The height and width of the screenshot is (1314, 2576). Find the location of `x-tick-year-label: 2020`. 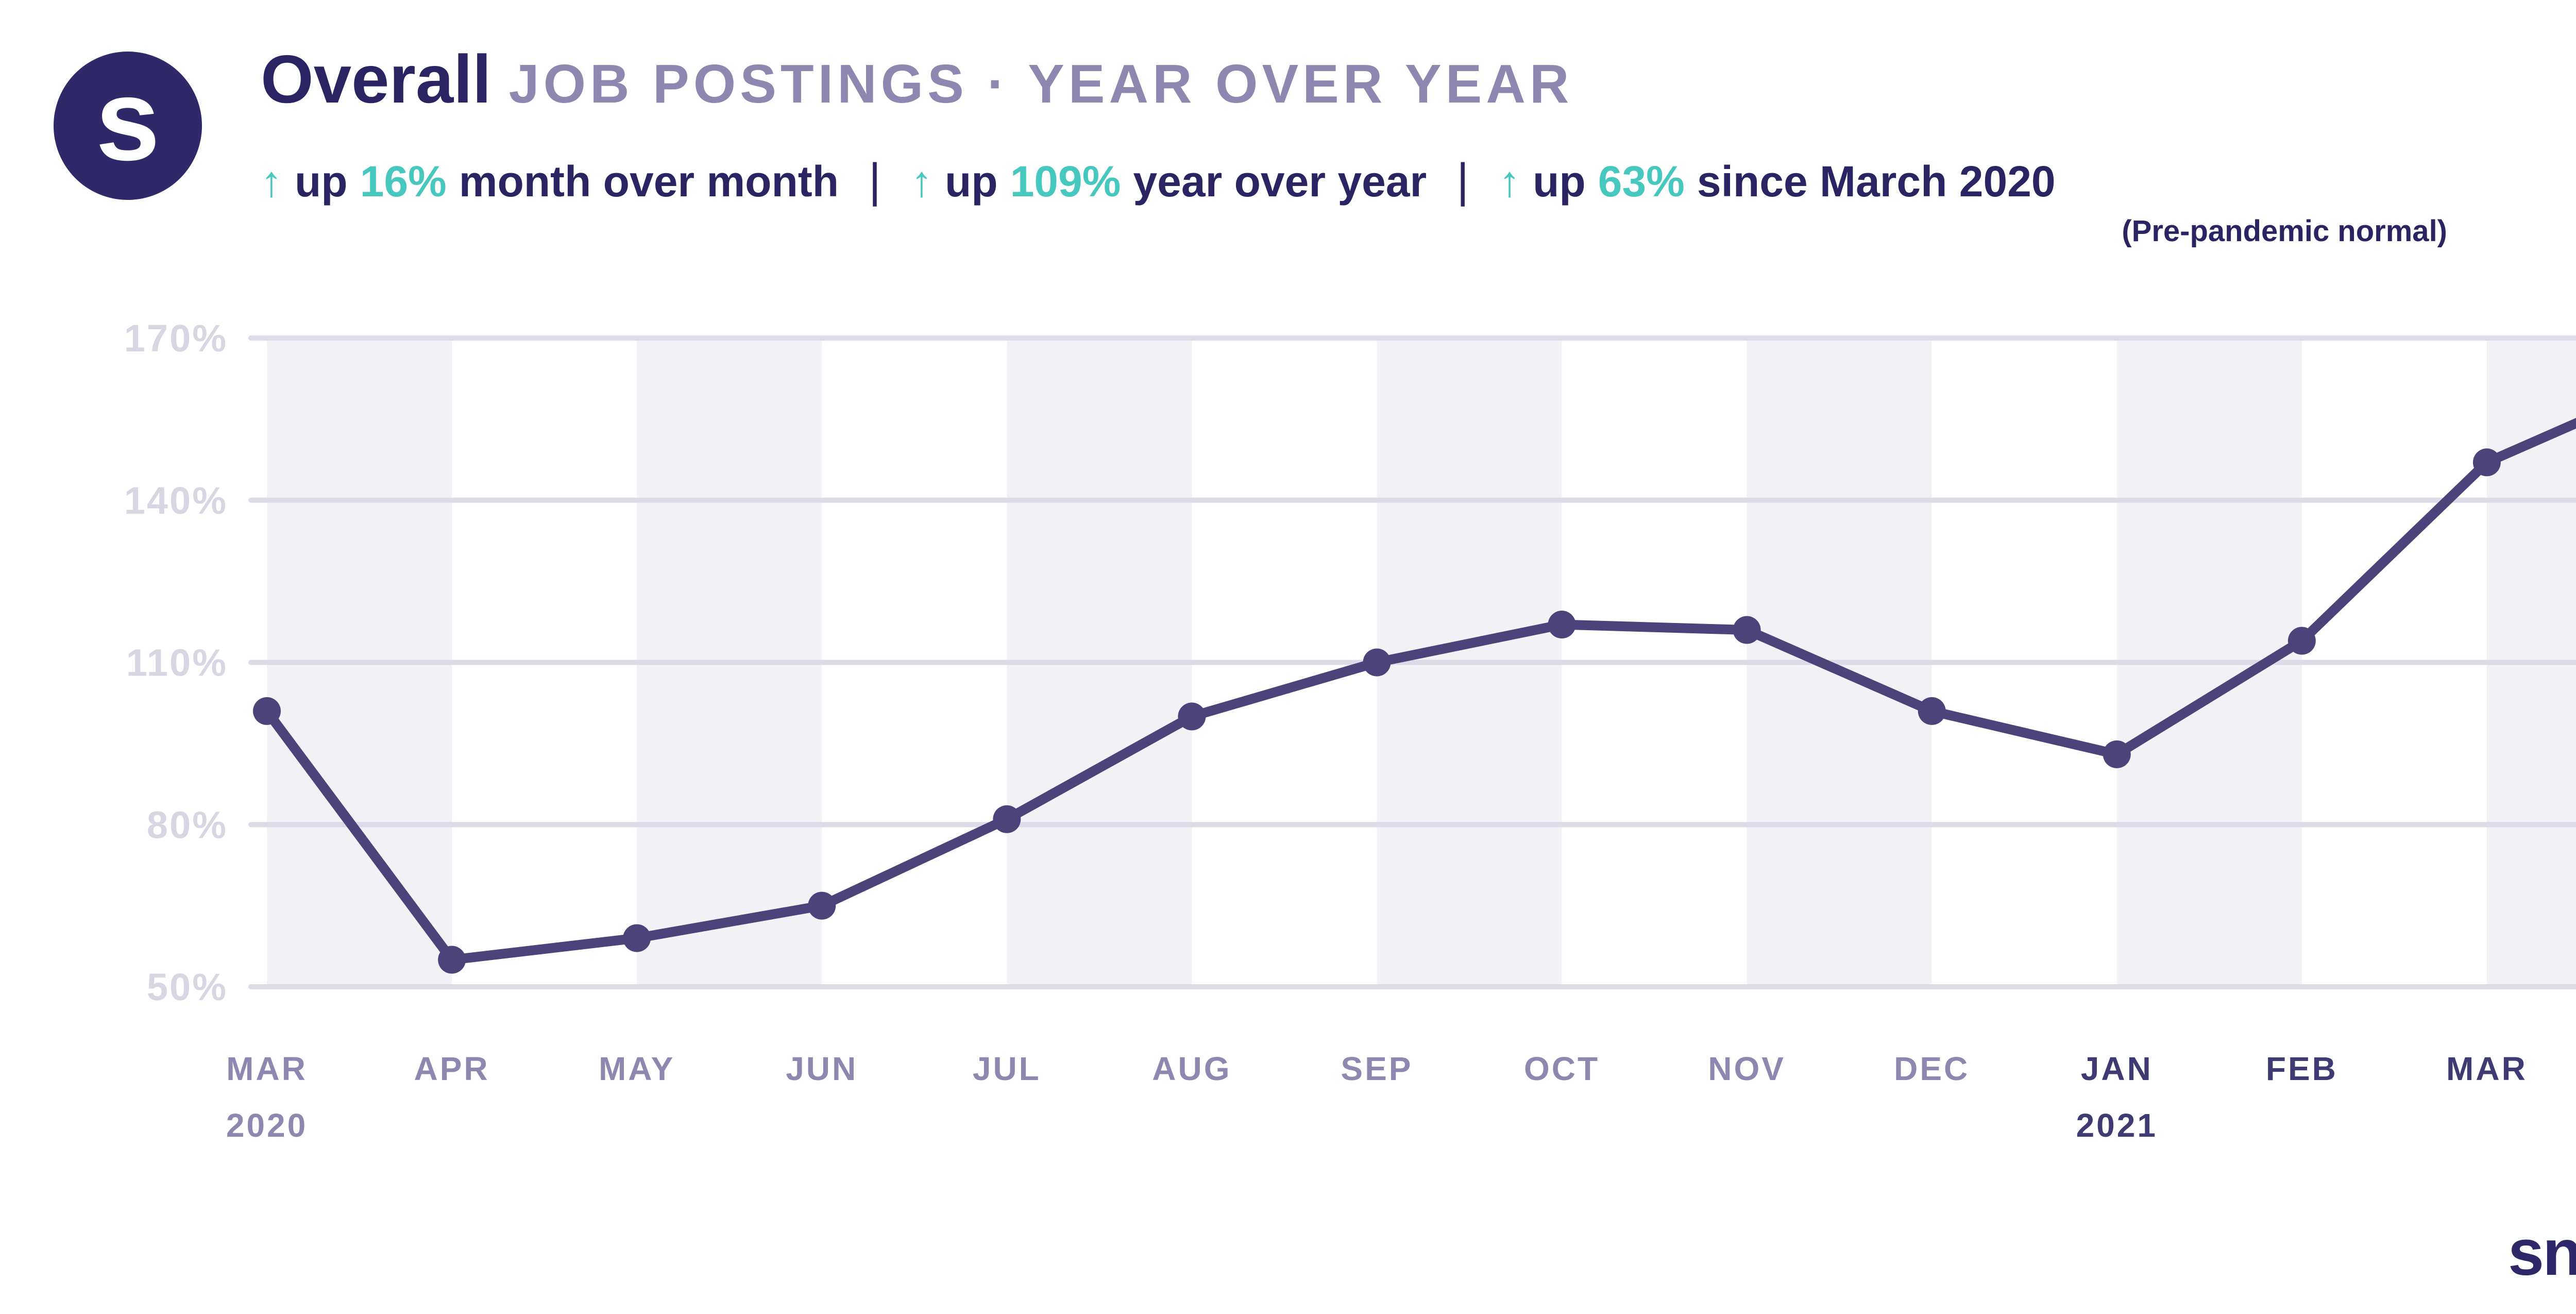

x-tick-year-label: 2020 is located at coordinates (267, 1125).